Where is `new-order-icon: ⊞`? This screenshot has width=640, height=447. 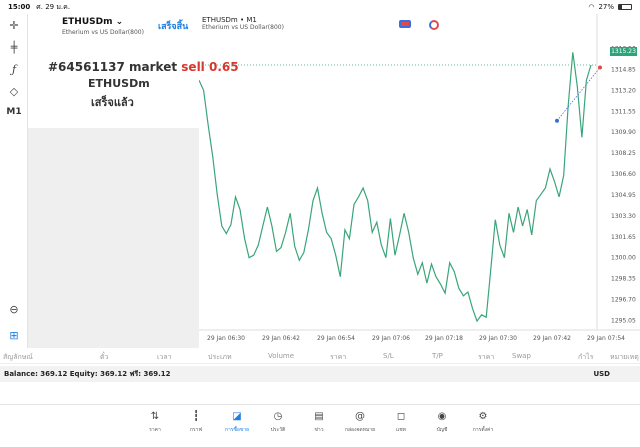
new-order-icon: ⊞ is located at coordinates (14, 335).